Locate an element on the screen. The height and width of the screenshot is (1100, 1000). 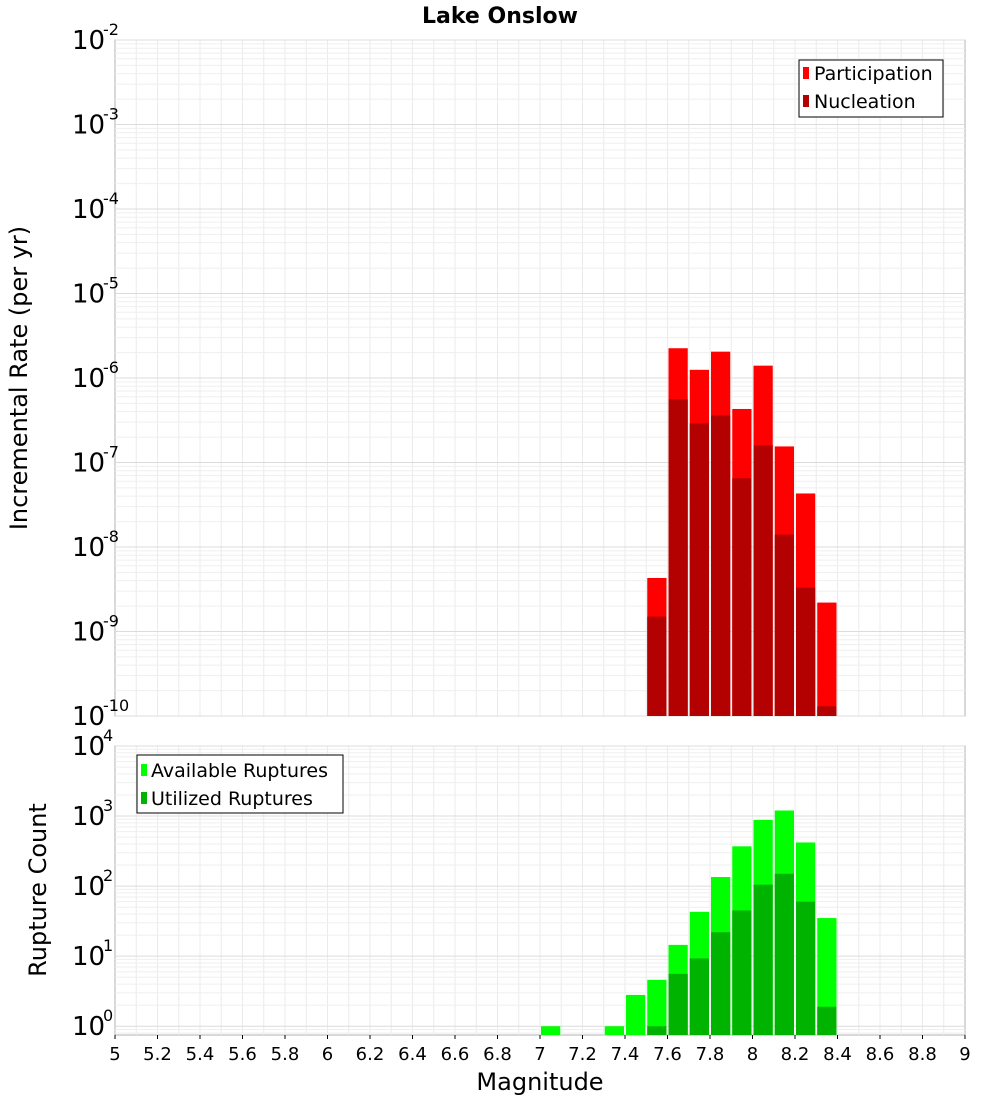
bottom-y-tick-exponent: 3 is located at coordinates (108, 805).